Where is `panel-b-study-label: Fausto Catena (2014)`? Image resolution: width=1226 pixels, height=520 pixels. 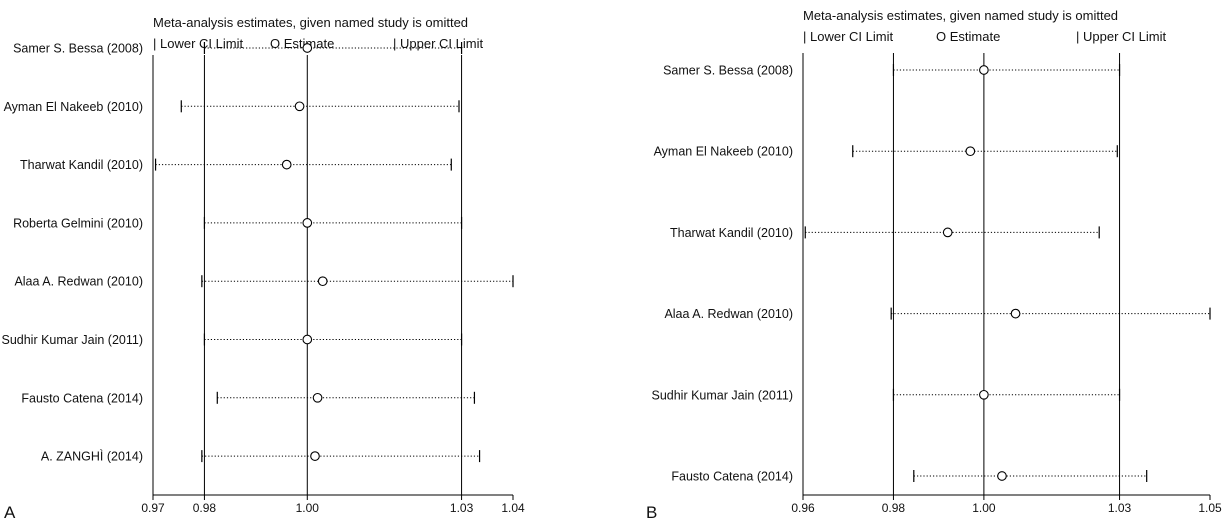
panel-b-study-label: Fausto Catena (2014) is located at coordinates (732, 477).